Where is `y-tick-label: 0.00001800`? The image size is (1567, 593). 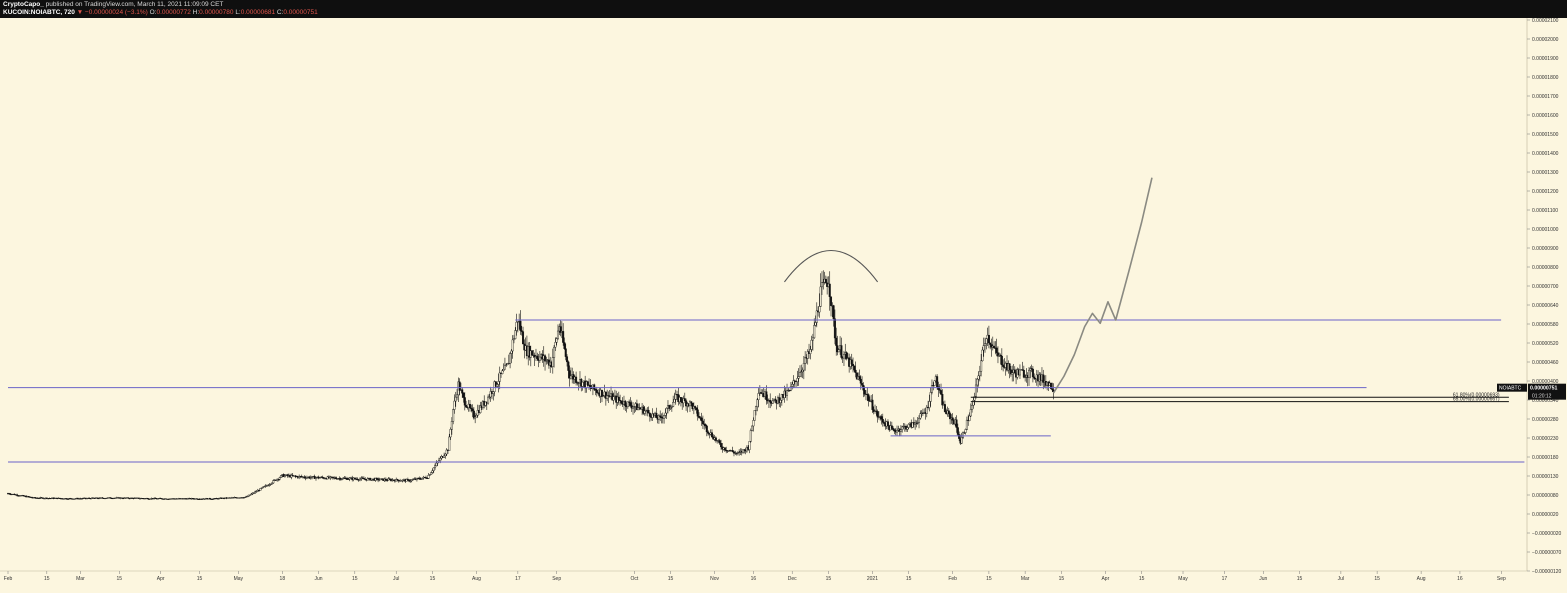 y-tick-label: 0.00001800 is located at coordinates (1545, 78).